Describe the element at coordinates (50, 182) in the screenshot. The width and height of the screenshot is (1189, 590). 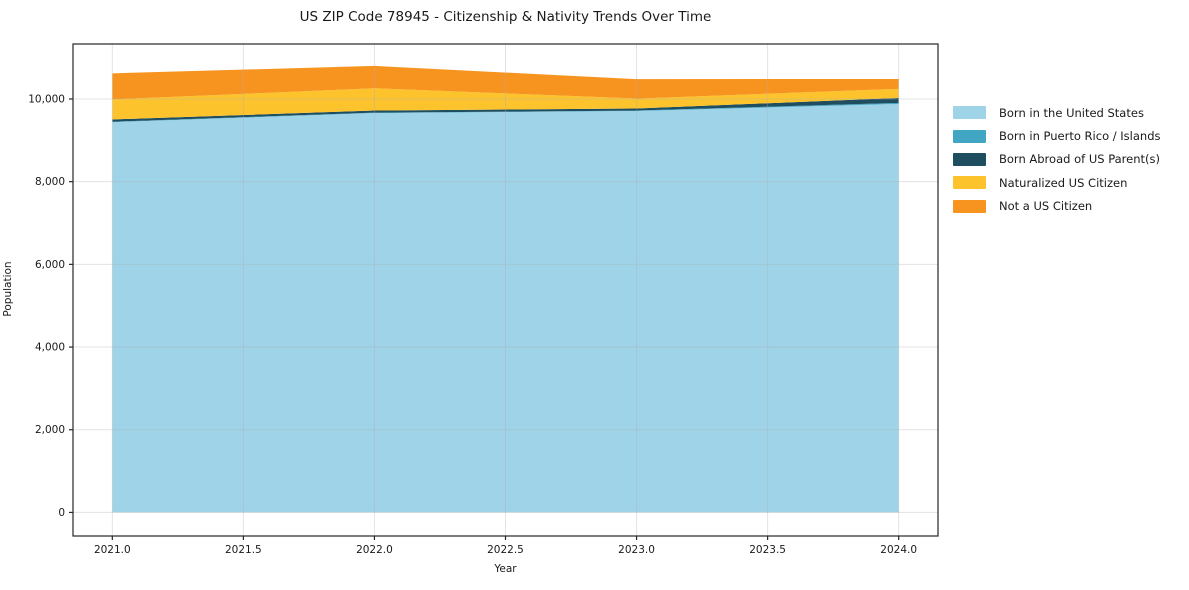
I see `y-tick-label: 8,000` at that location.